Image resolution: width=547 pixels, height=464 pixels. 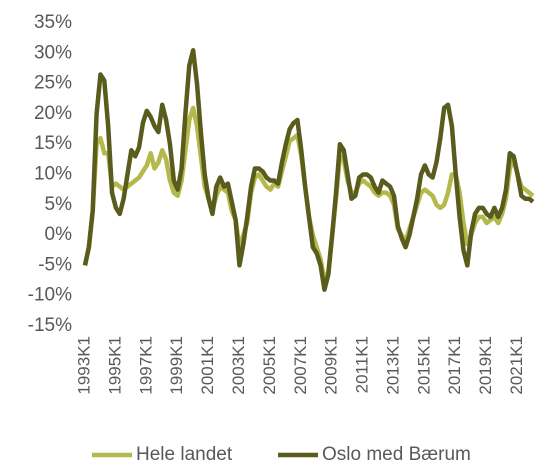 I want to click on x-tick-label: 2017K1, so click(x=454, y=365).